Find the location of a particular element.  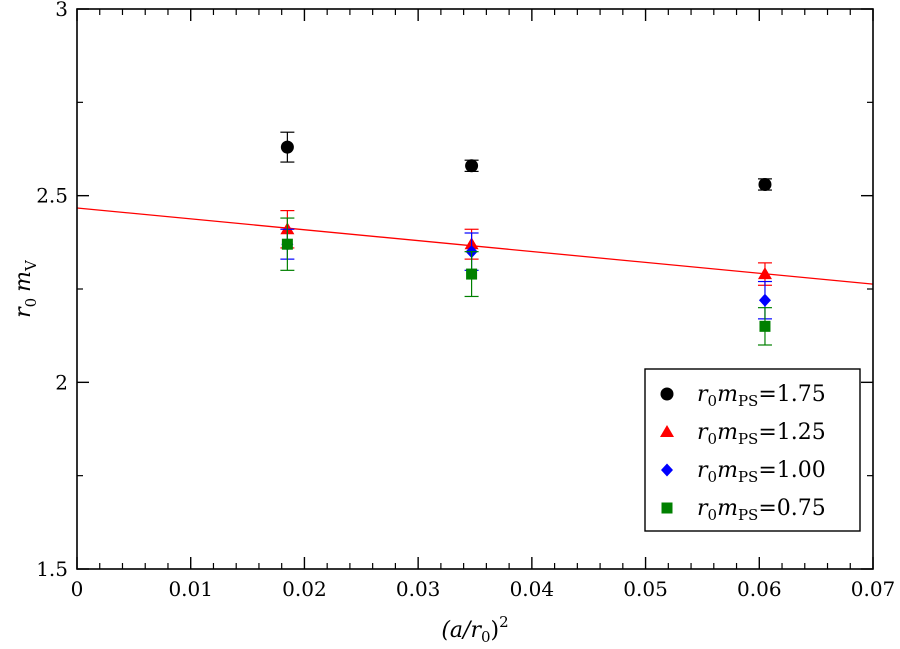

y-tick-label: 1.5 is located at coordinates (52, 569).